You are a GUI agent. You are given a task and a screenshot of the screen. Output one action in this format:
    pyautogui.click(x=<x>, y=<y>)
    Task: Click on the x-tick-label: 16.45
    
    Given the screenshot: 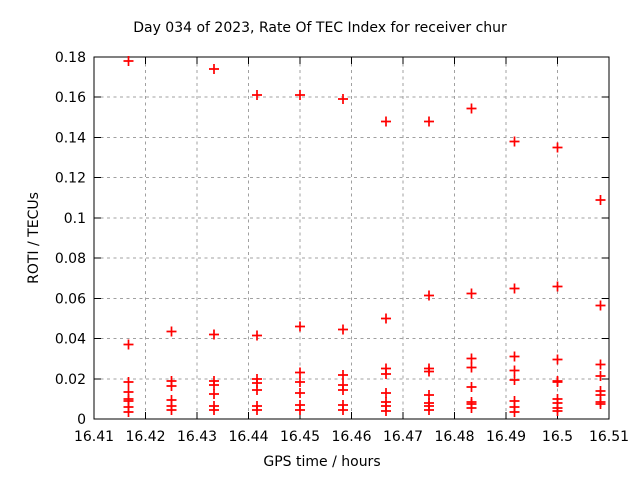 What is the action you would take?
    pyautogui.click(x=300, y=437)
    